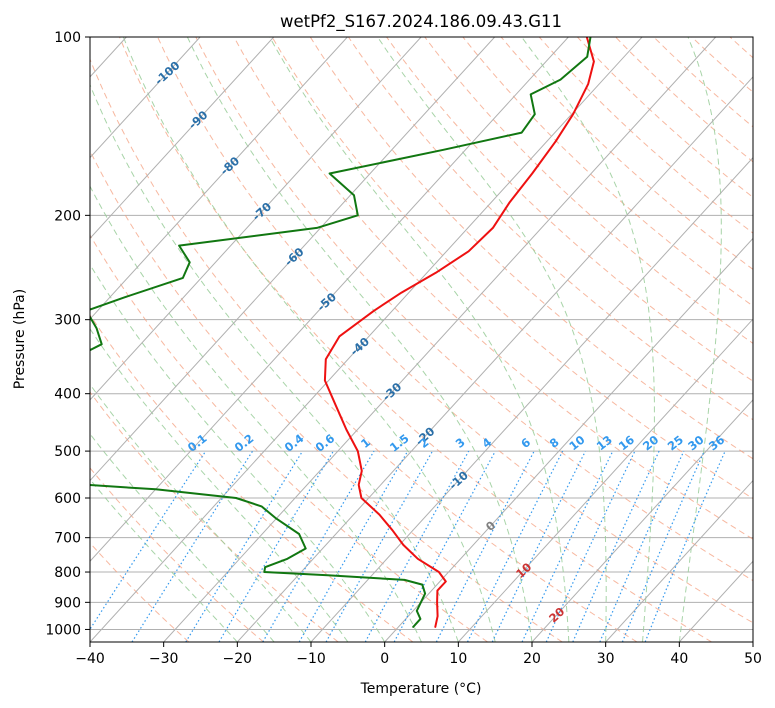 The image size is (775, 708). I want to click on x-tick-label: −10, so click(311, 659).